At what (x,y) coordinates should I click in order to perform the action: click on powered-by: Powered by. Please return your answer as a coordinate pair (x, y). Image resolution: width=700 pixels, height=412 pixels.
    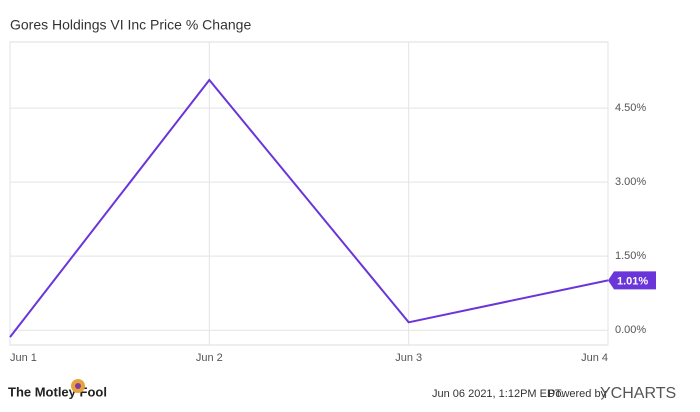
    Looking at the image, I should click on (577, 394).